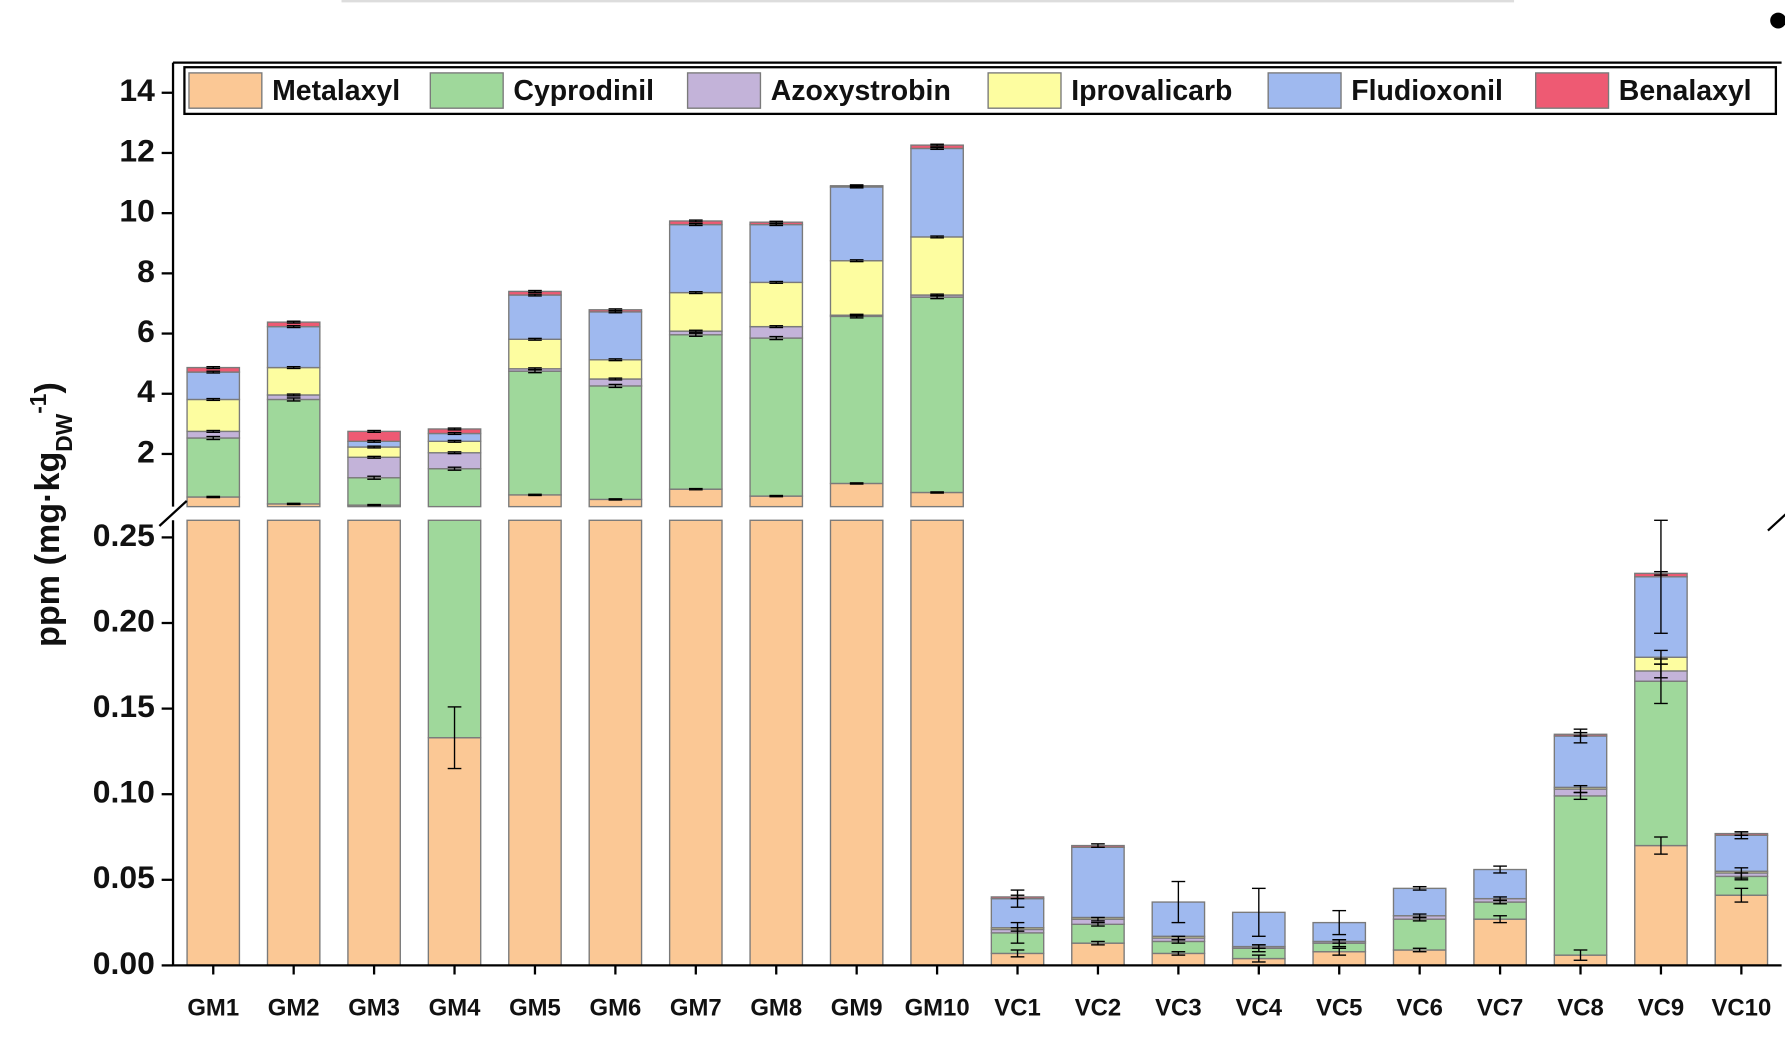 The image size is (1785, 1044). Describe the element at coordinates (1419, 1007) in the screenshot. I see `x-tick-label: VC6` at that location.